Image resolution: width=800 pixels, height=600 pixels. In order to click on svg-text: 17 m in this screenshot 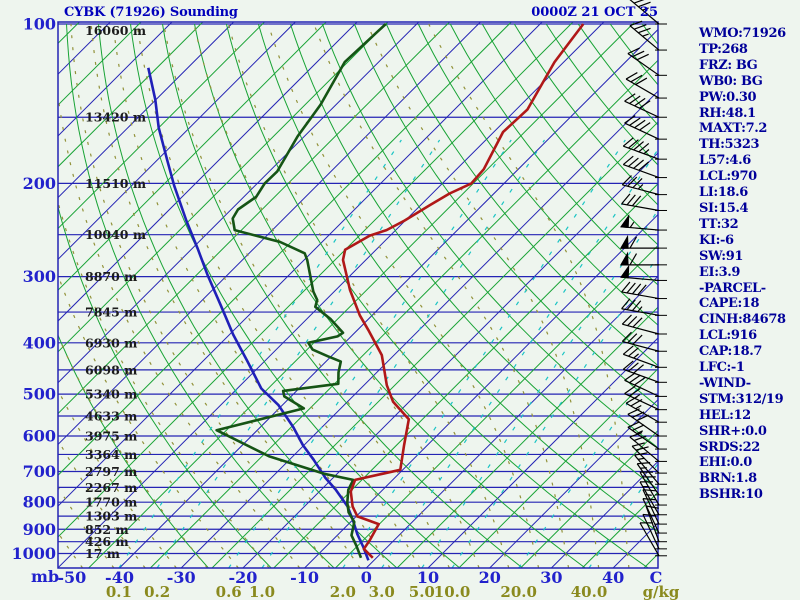, I will do `click(102, 553)`.